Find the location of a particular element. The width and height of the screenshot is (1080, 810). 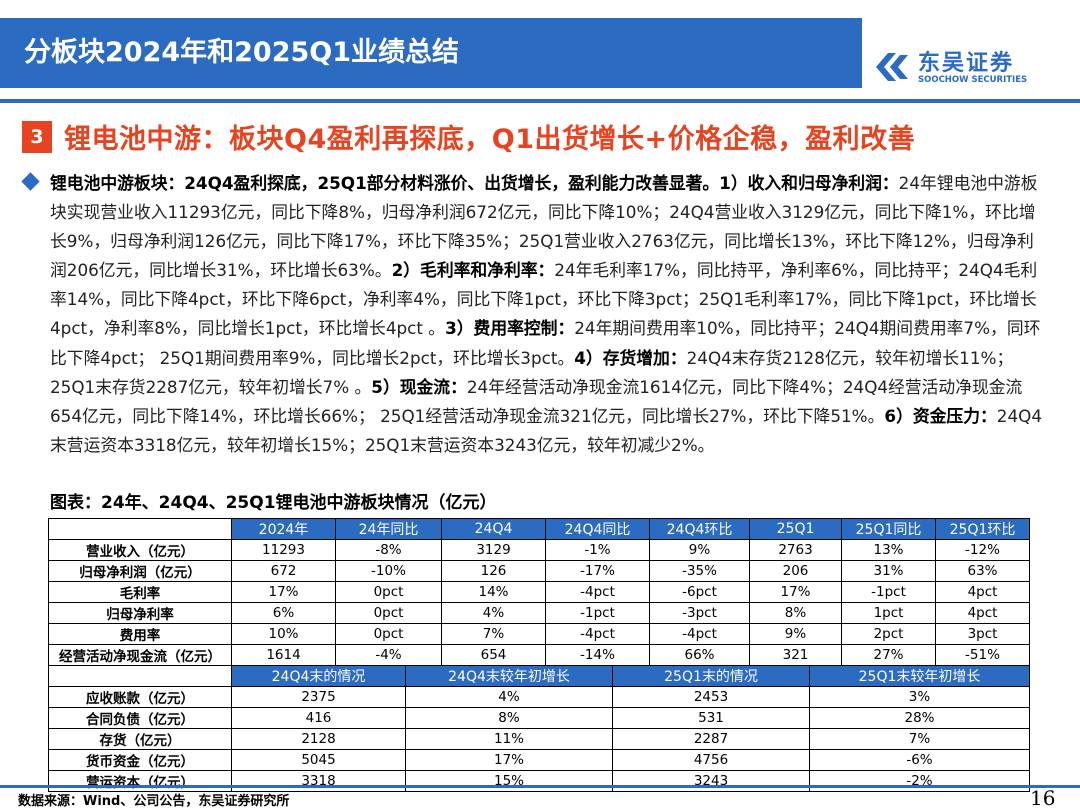

table-cell: -10% is located at coordinates (388, 571).